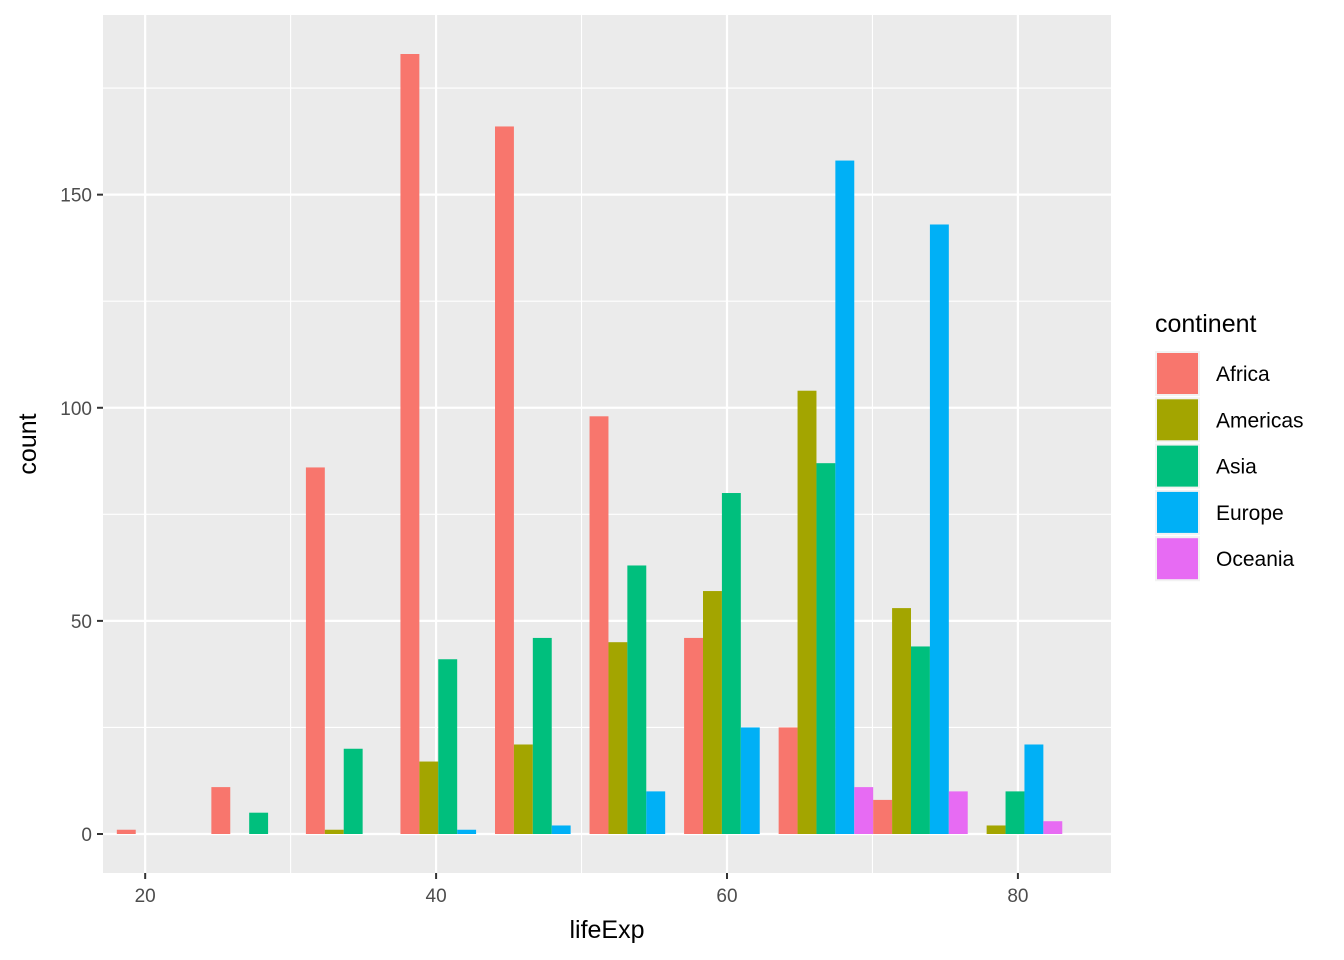  I want to click on legend-items: Africa Americas Asia Europe Oceania, so click(1229, 466).